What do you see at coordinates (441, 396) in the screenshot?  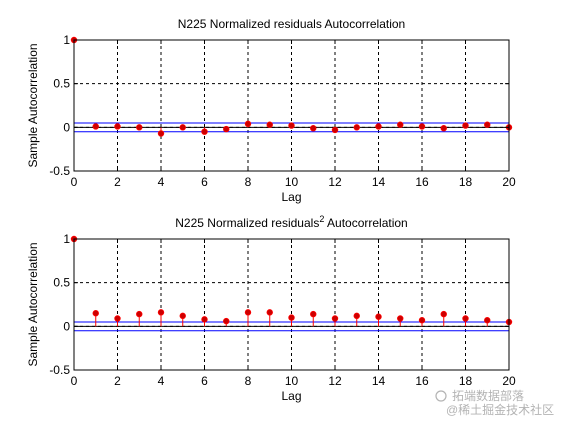 I see `watermark-icon` at bounding box center [441, 396].